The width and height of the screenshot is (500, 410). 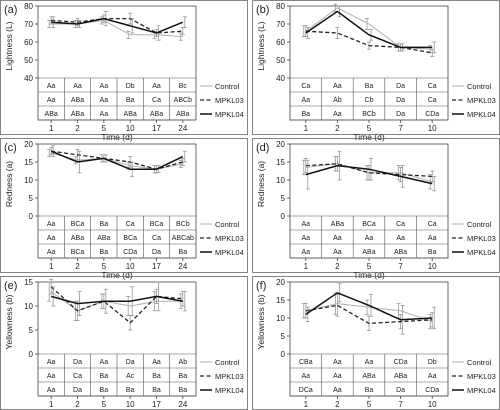 I want to click on y-tick-label: 70, so click(x=280, y=24).